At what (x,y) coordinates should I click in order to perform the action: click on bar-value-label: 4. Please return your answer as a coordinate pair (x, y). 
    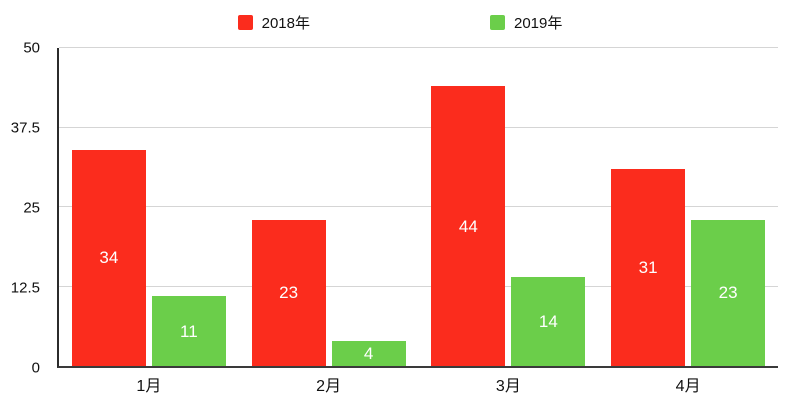
    Looking at the image, I should click on (368, 353).